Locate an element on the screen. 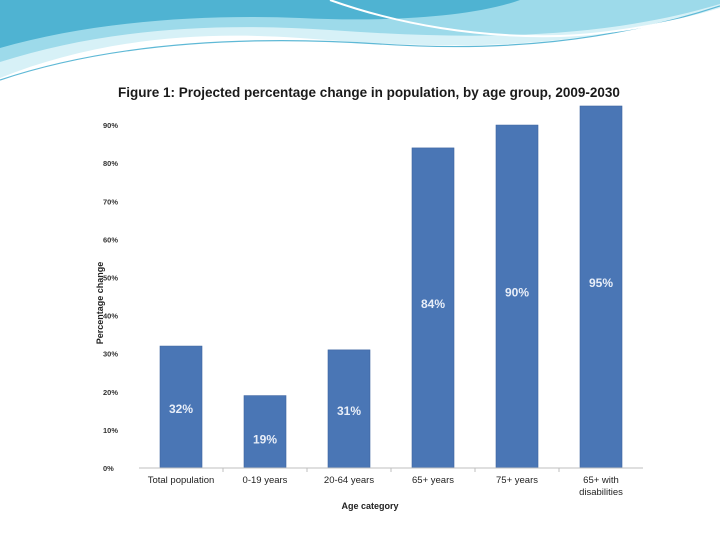 The height and width of the screenshot is (540, 720). data-label: 90% is located at coordinates (517, 293).